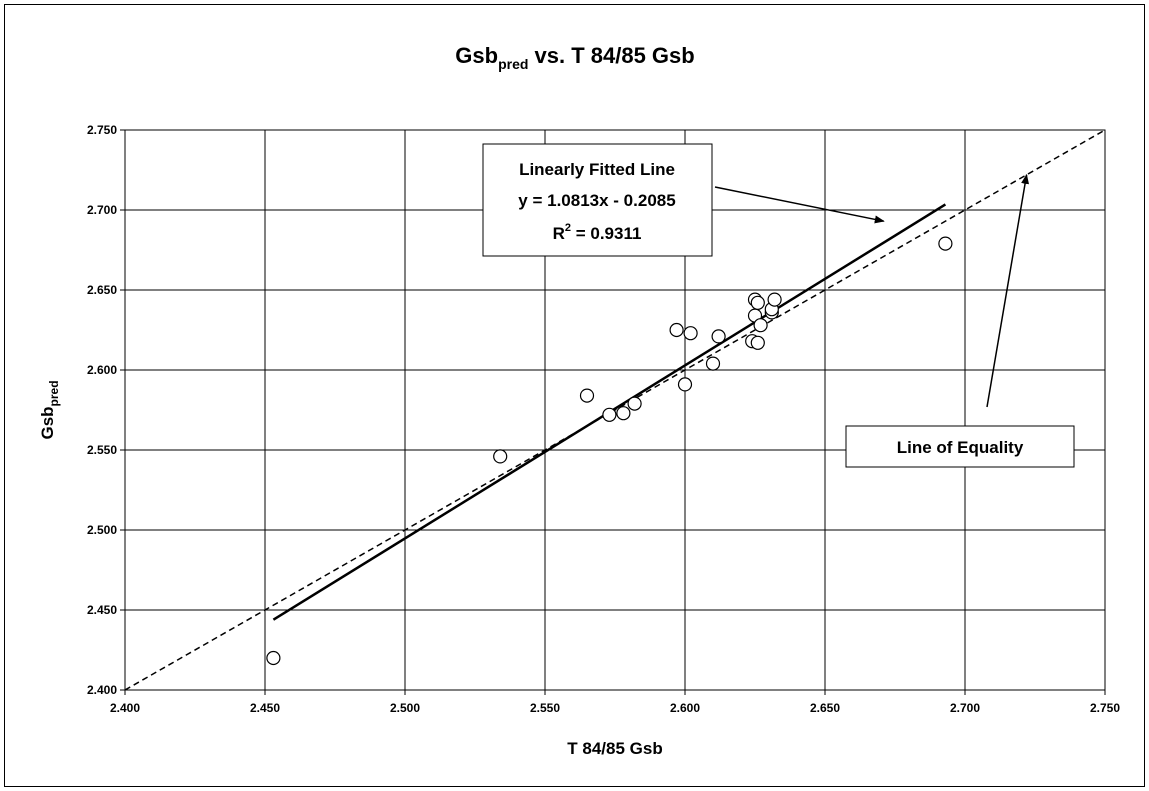  Describe the element at coordinates (1105, 708) in the screenshot. I see `x-tick-label: 2.750` at that location.